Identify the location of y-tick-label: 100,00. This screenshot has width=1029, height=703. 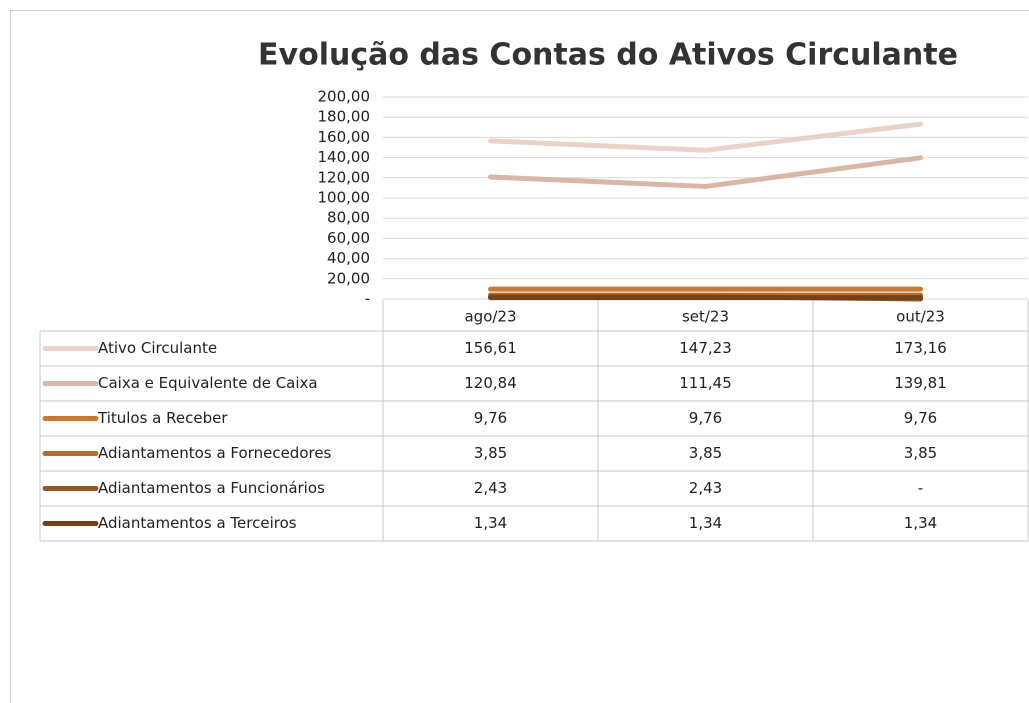
(344, 198).